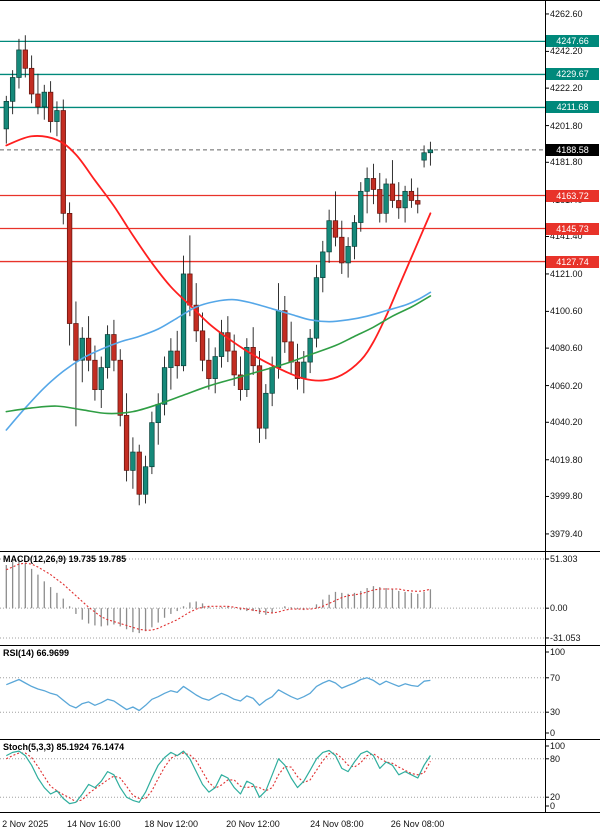  What do you see at coordinates (36, 653) in the screenshot?
I see `rsi-panel-title: RSI(14) 66.9699` at bounding box center [36, 653].